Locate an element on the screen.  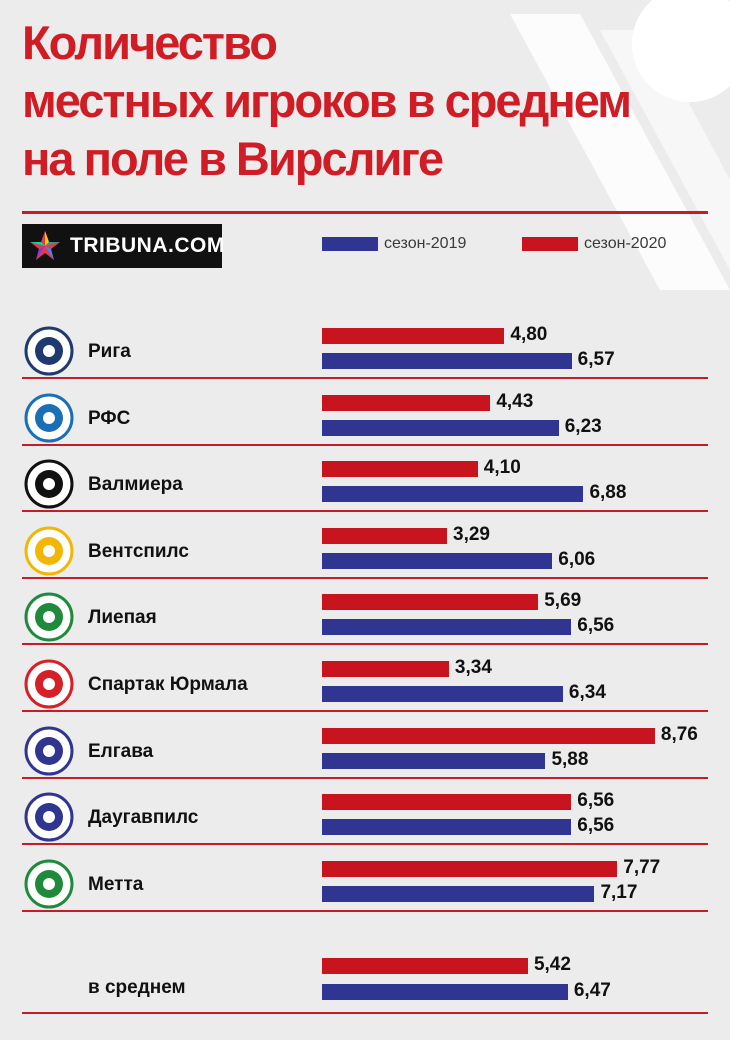
team-name: Рига is located at coordinates (109, 351).